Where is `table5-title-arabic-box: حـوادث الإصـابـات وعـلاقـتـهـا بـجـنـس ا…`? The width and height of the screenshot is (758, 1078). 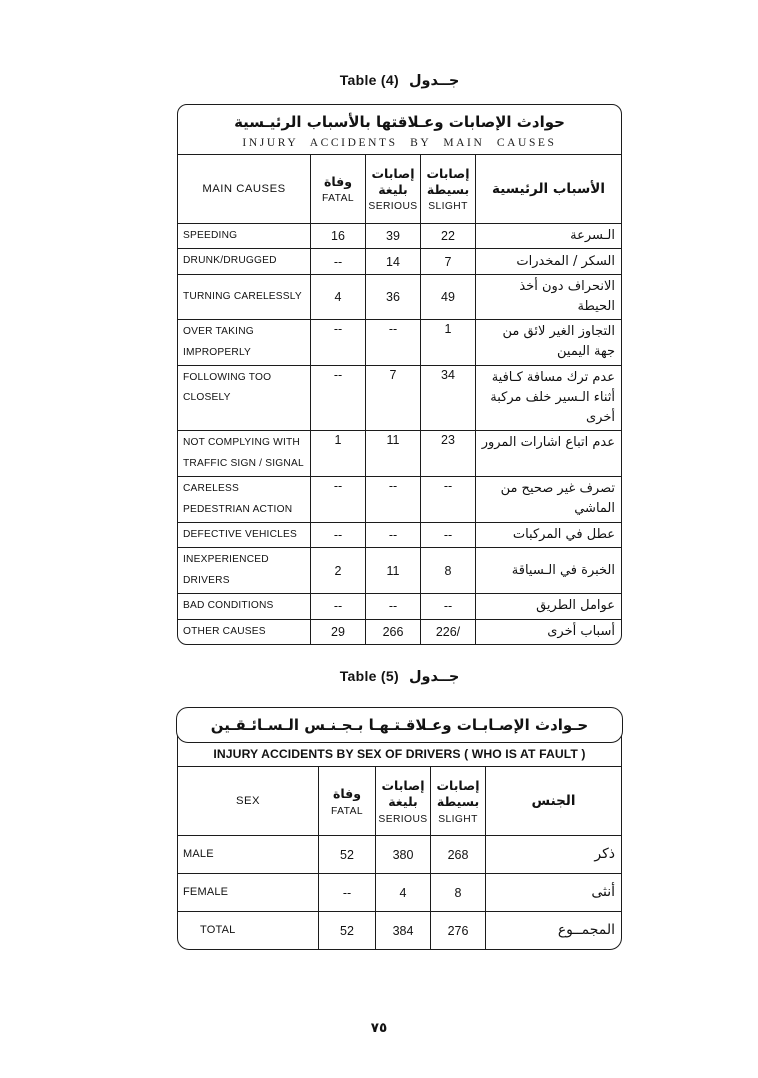 table5-title-arabic-box: حـوادث الإصـابـات وعـلاقـتـهـا بـجـنـس ا… is located at coordinates (399, 725).